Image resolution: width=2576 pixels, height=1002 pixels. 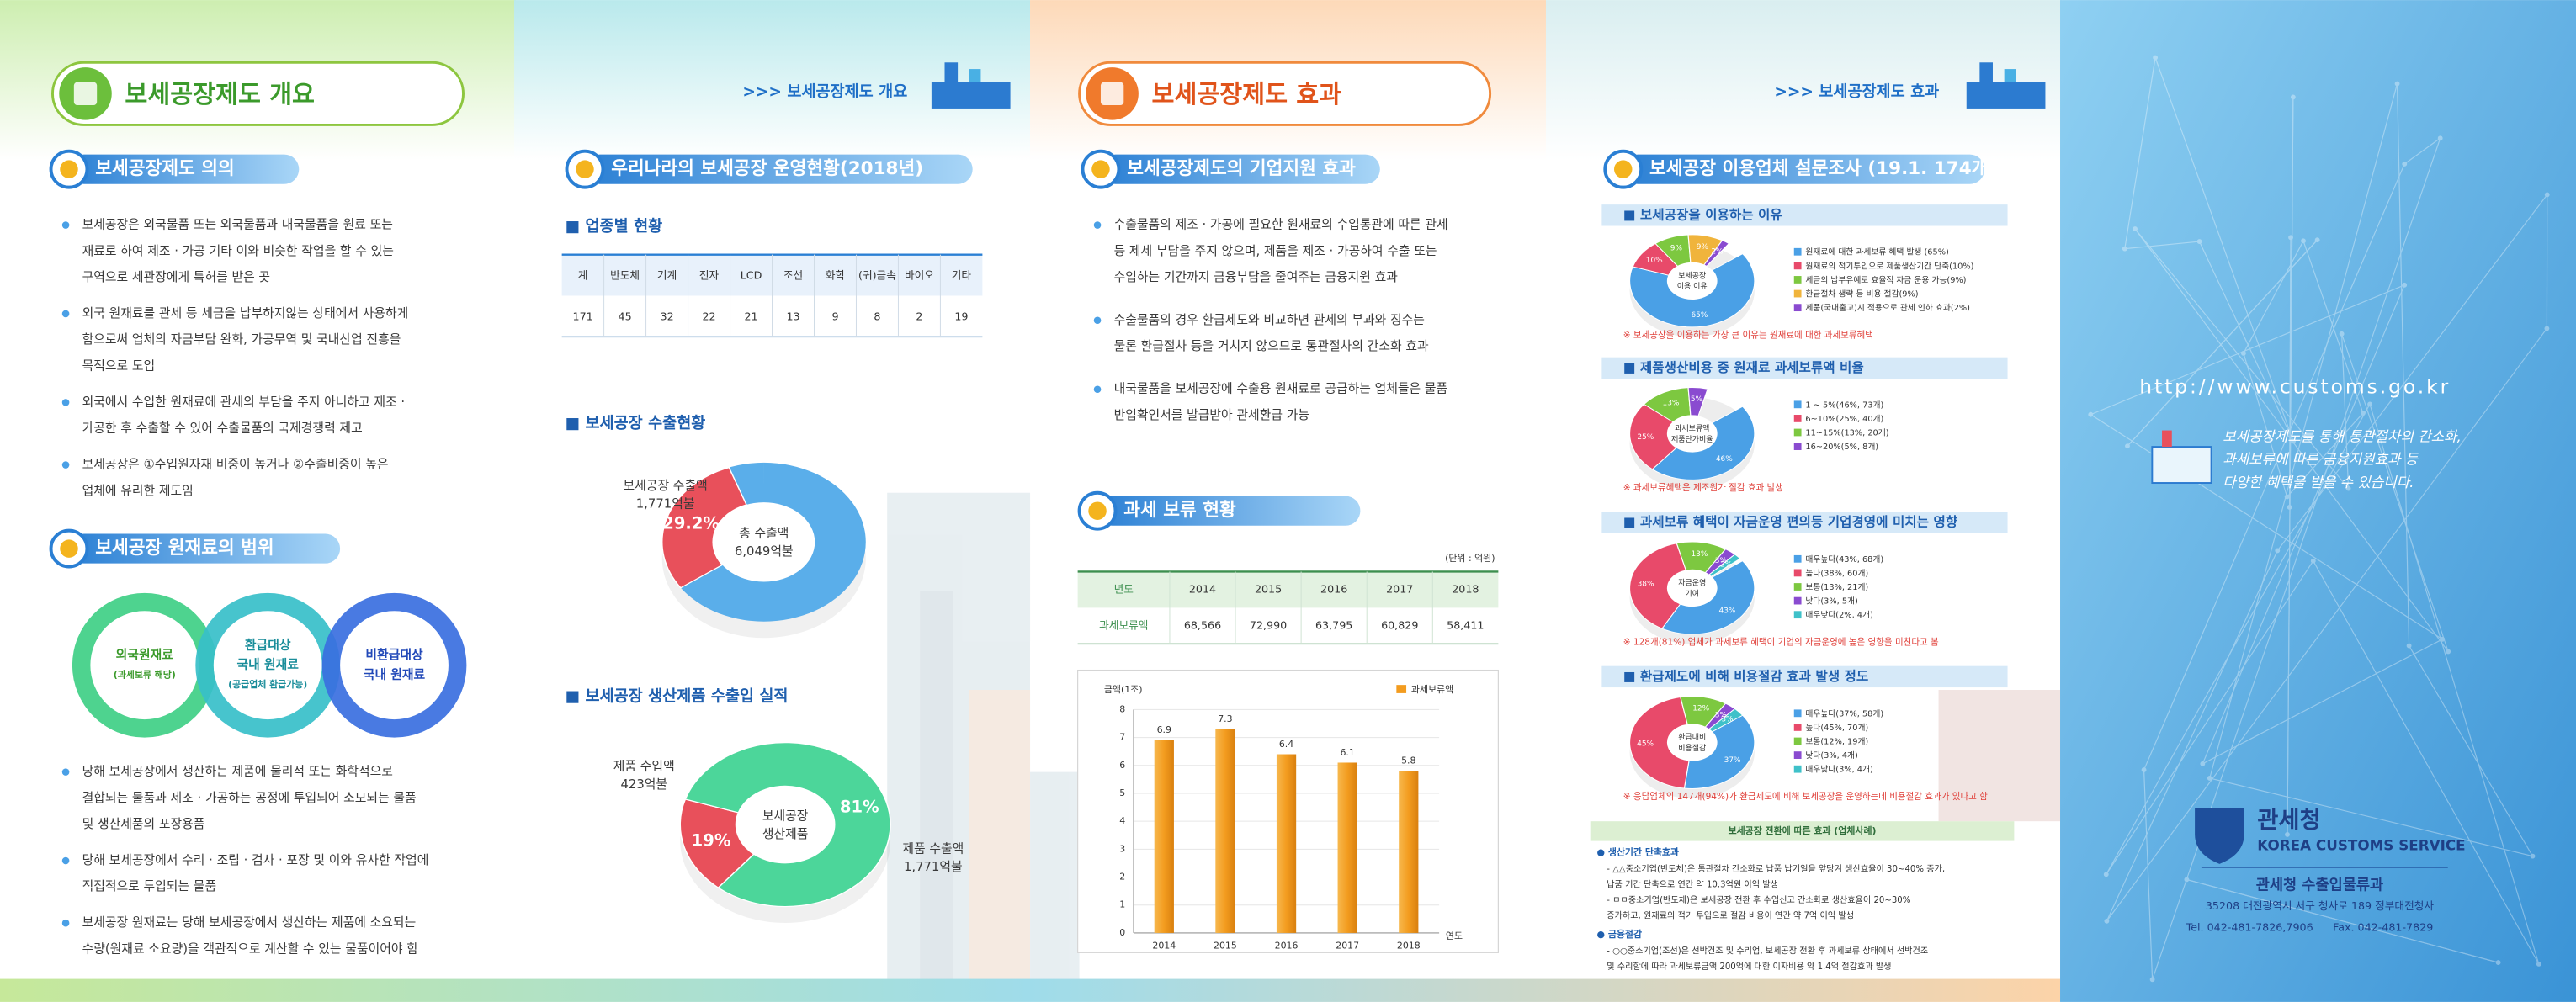 I want to click on bullet-text: 수출물품의 제조 · 가공에 필요한 원재료의 수입통관에 따른 관세, so click(x=1281, y=225).